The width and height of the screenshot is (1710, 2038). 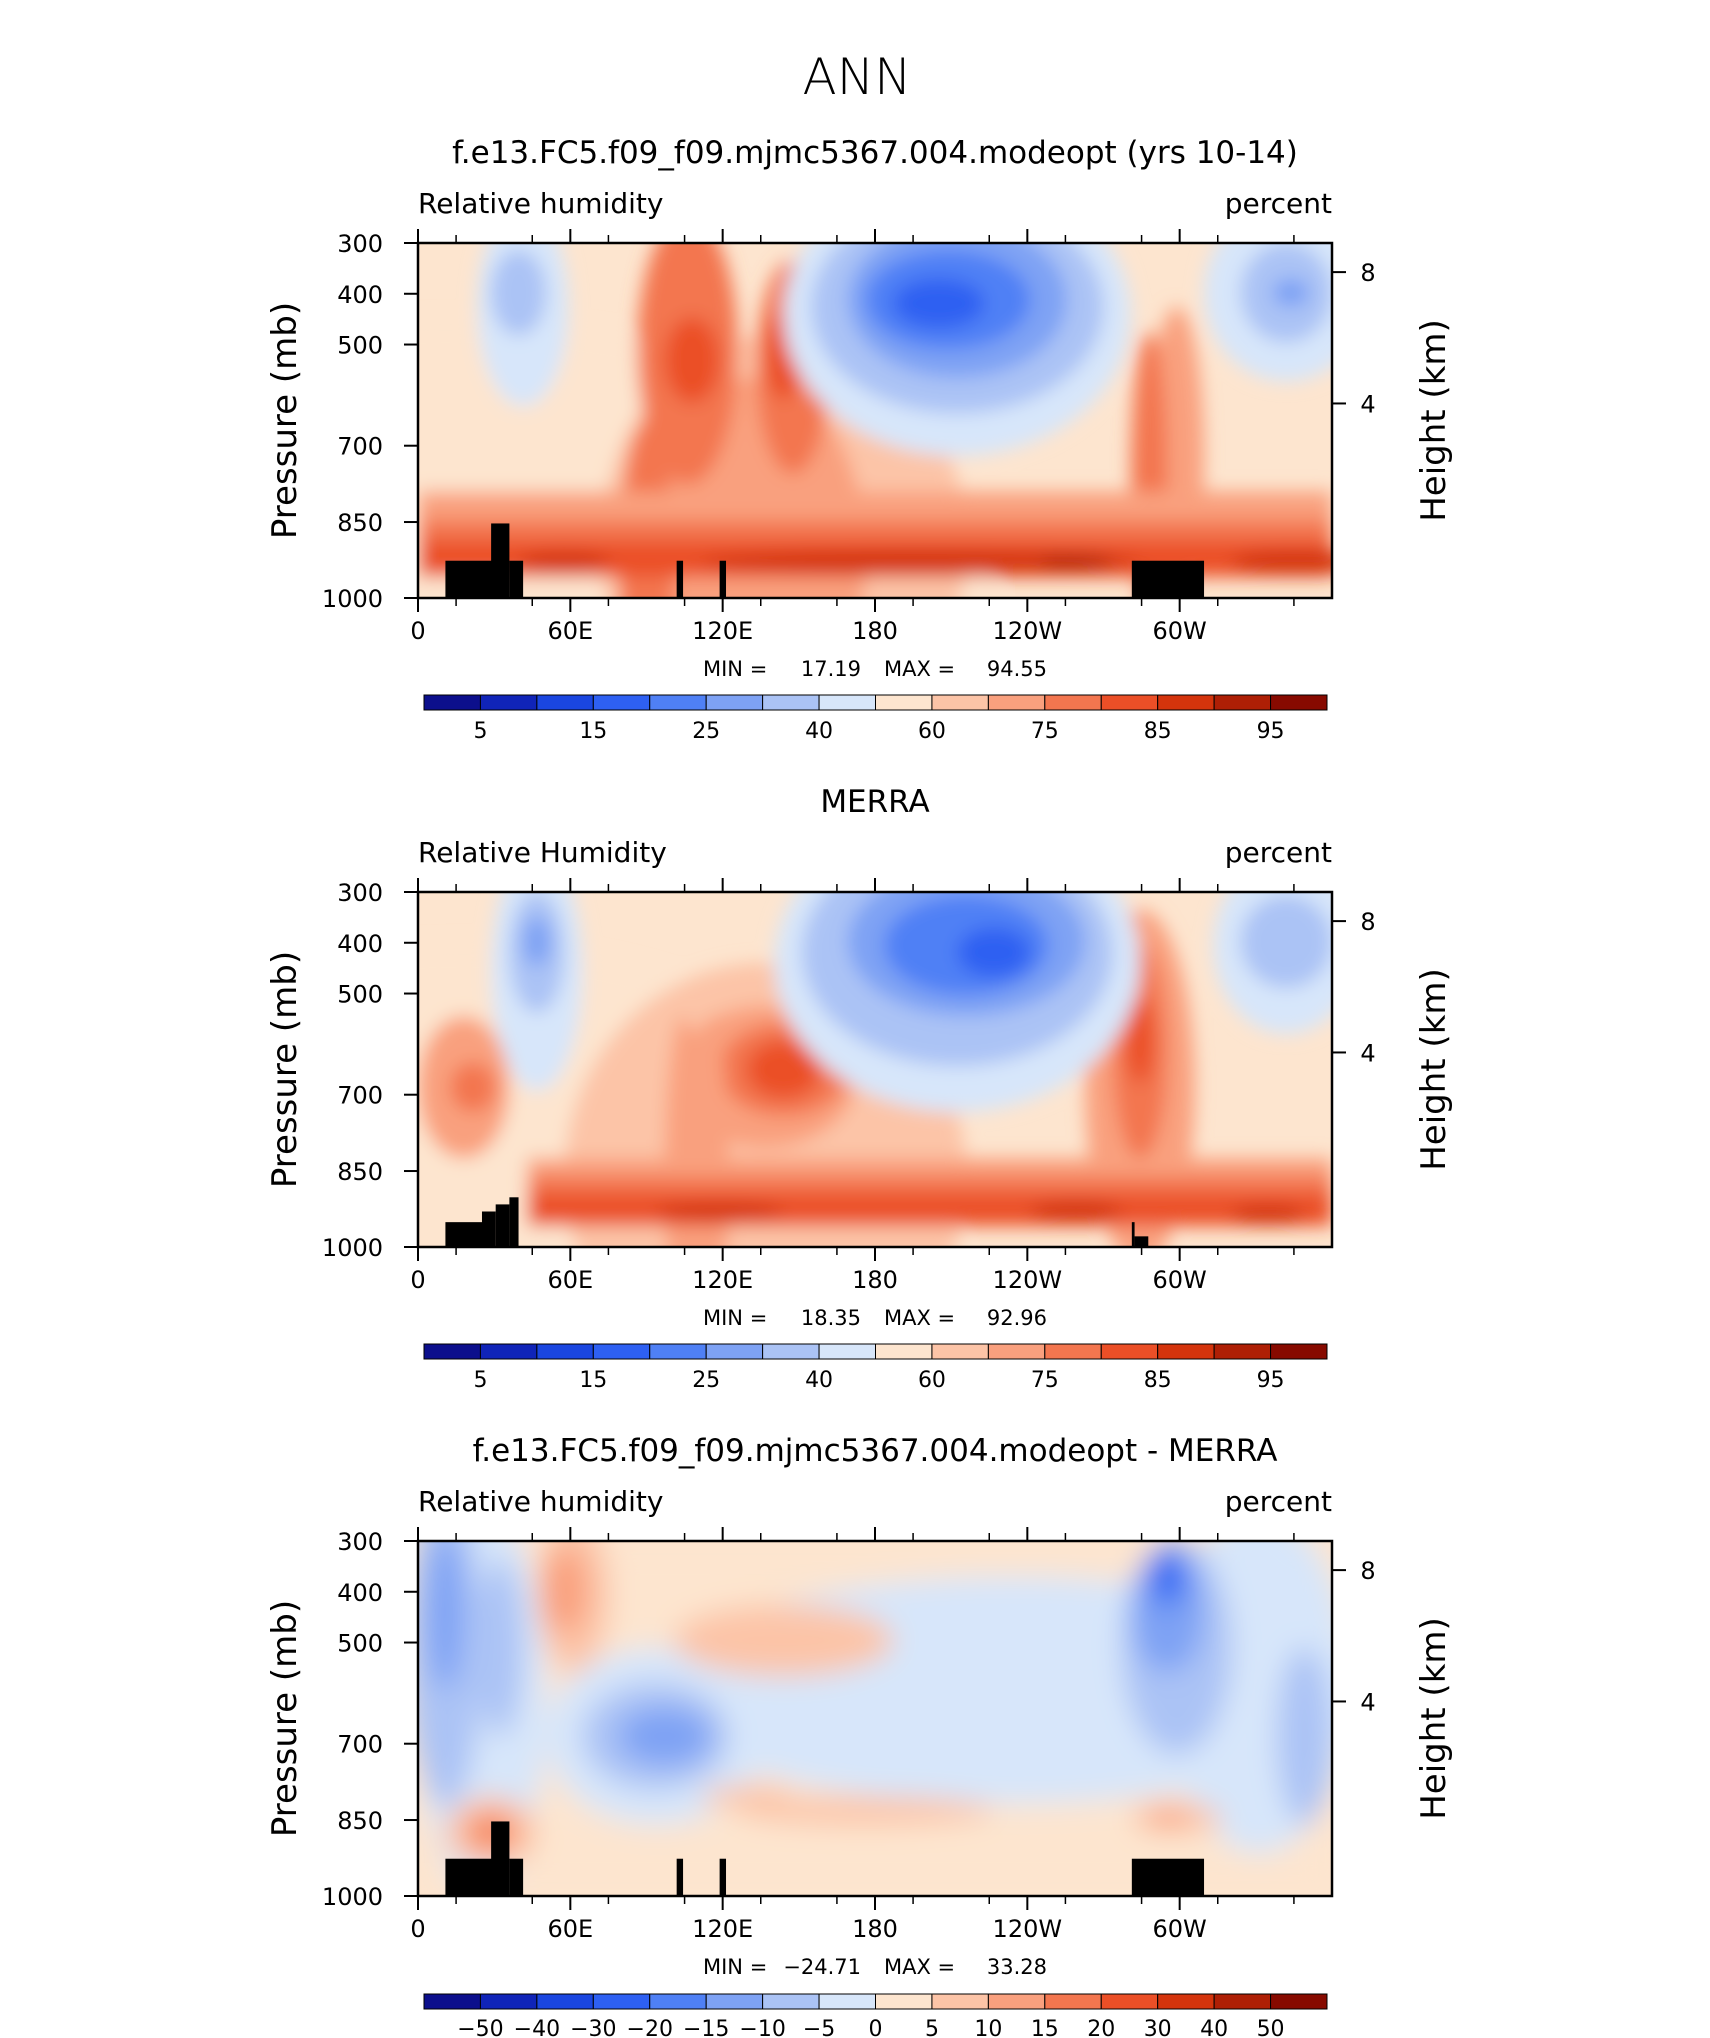 I want to click on x-tick-label: 120W, so click(x=1028, y=631).